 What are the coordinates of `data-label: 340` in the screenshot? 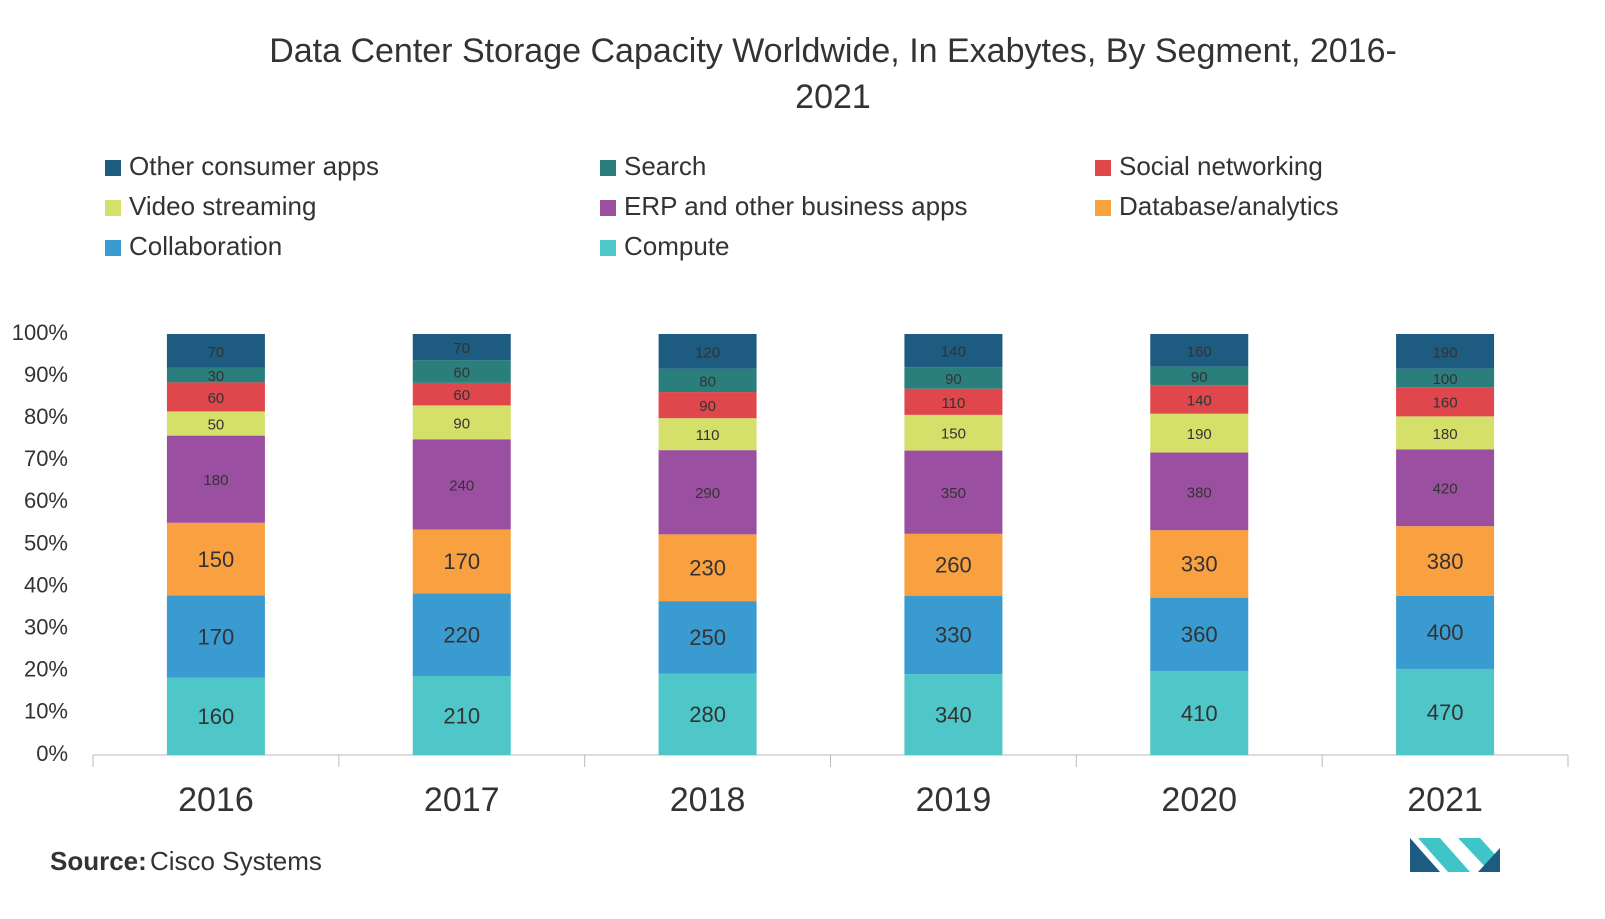 It's located at (953, 714).